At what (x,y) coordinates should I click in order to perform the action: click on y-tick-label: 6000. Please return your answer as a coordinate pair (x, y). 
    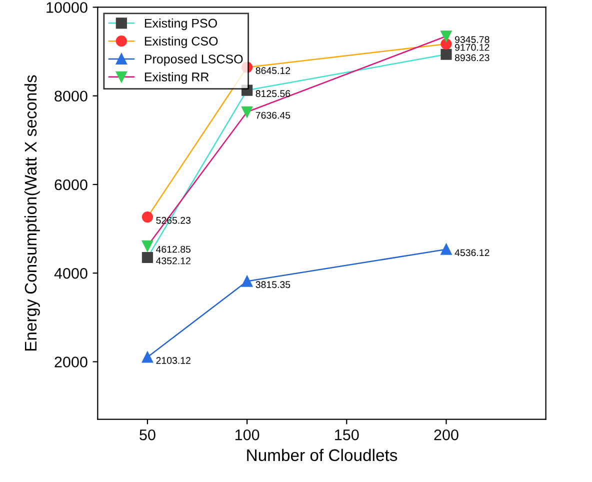
    Looking at the image, I should click on (71, 184).